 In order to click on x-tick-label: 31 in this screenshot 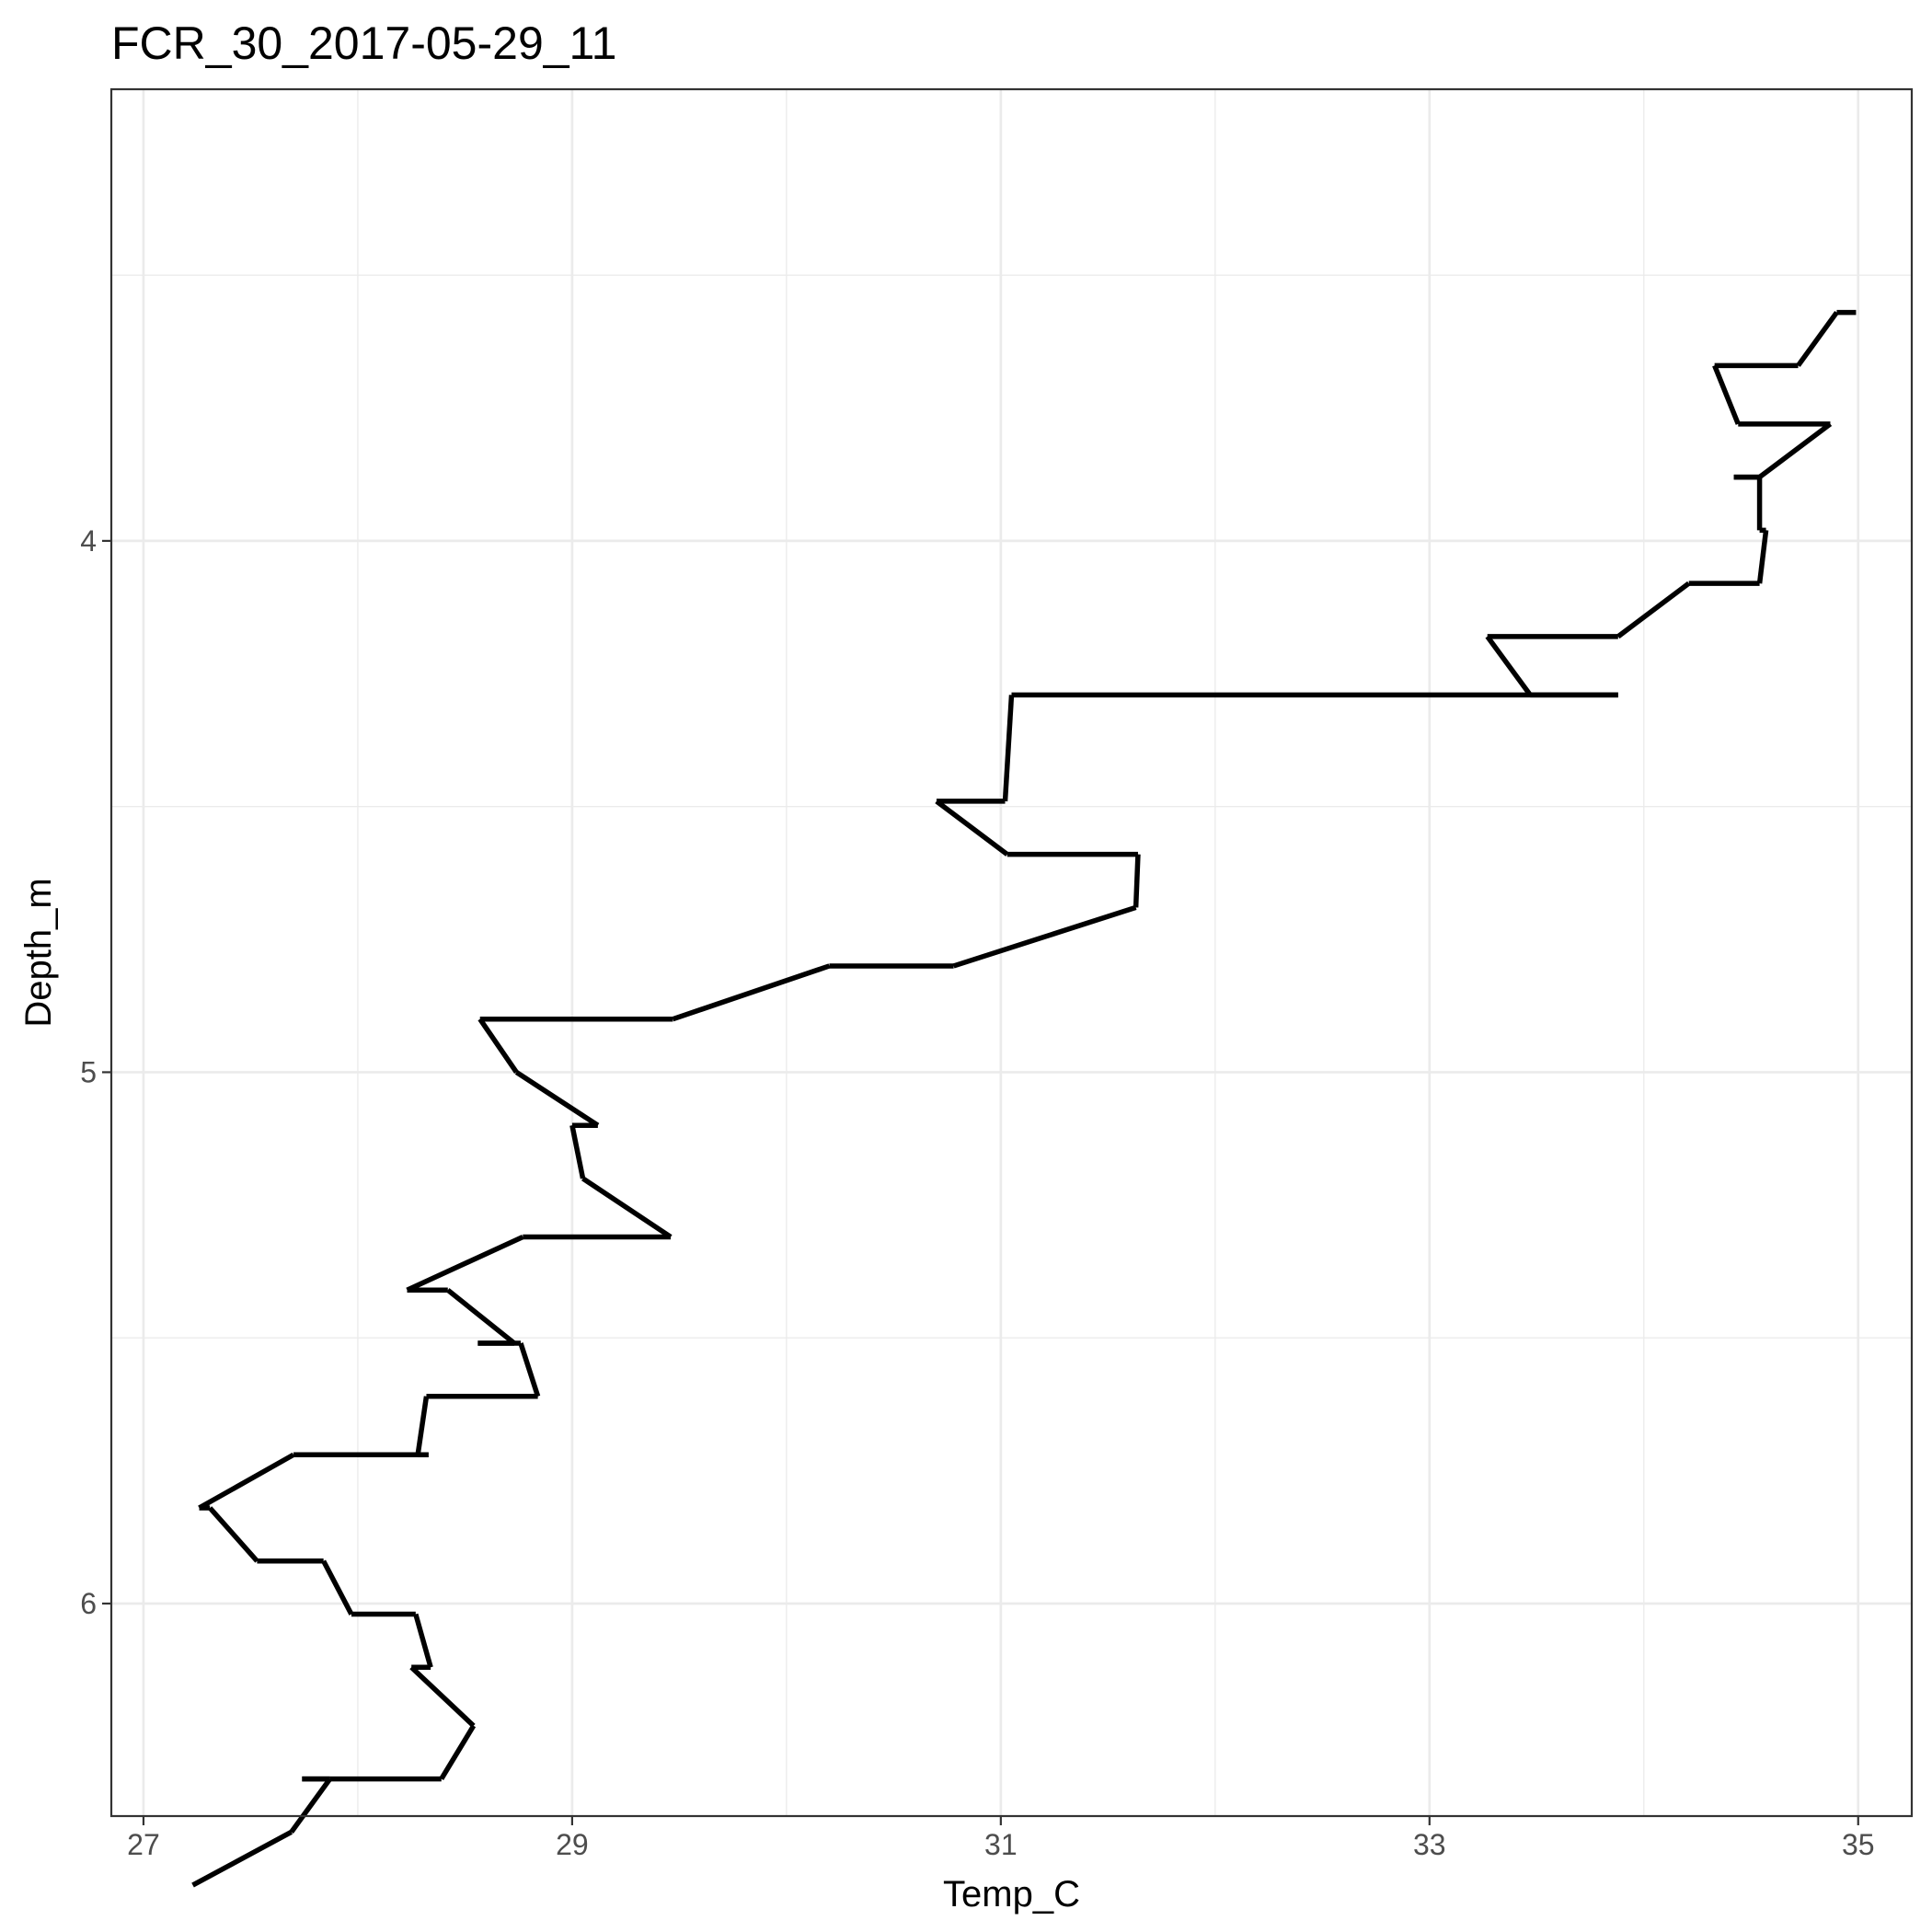, I will do `click(1001, 1844)`.